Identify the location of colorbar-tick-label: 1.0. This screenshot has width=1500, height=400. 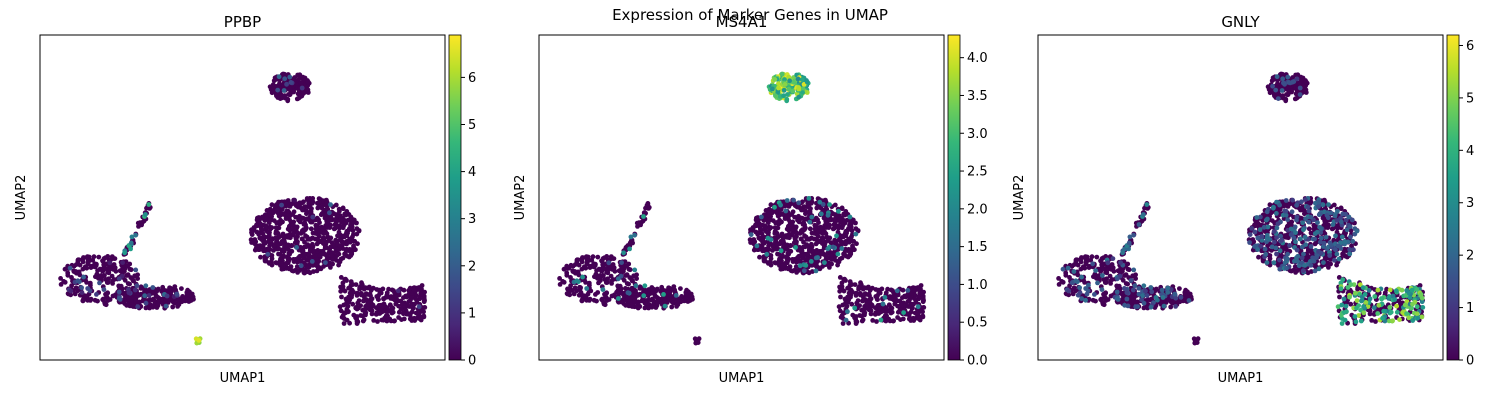
(977, 285).